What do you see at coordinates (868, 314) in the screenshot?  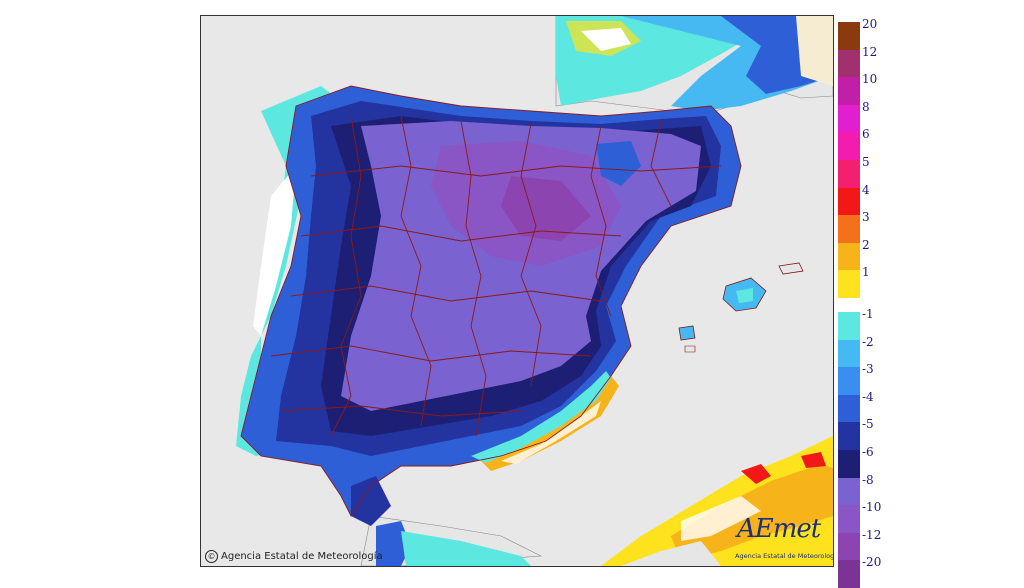 I see `legend-label: -1` at bounding box center [868, 314].